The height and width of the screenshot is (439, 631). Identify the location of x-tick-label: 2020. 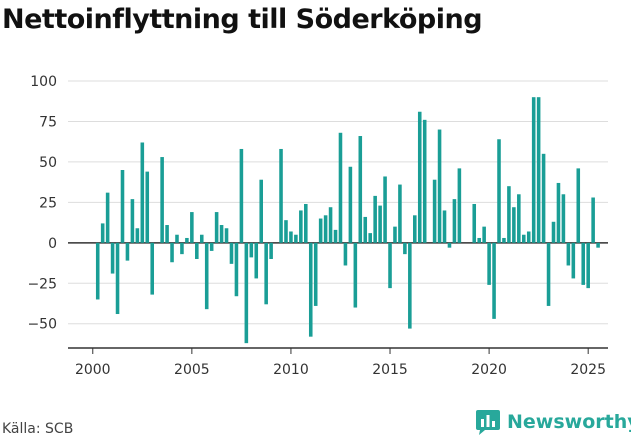
(489, 370).